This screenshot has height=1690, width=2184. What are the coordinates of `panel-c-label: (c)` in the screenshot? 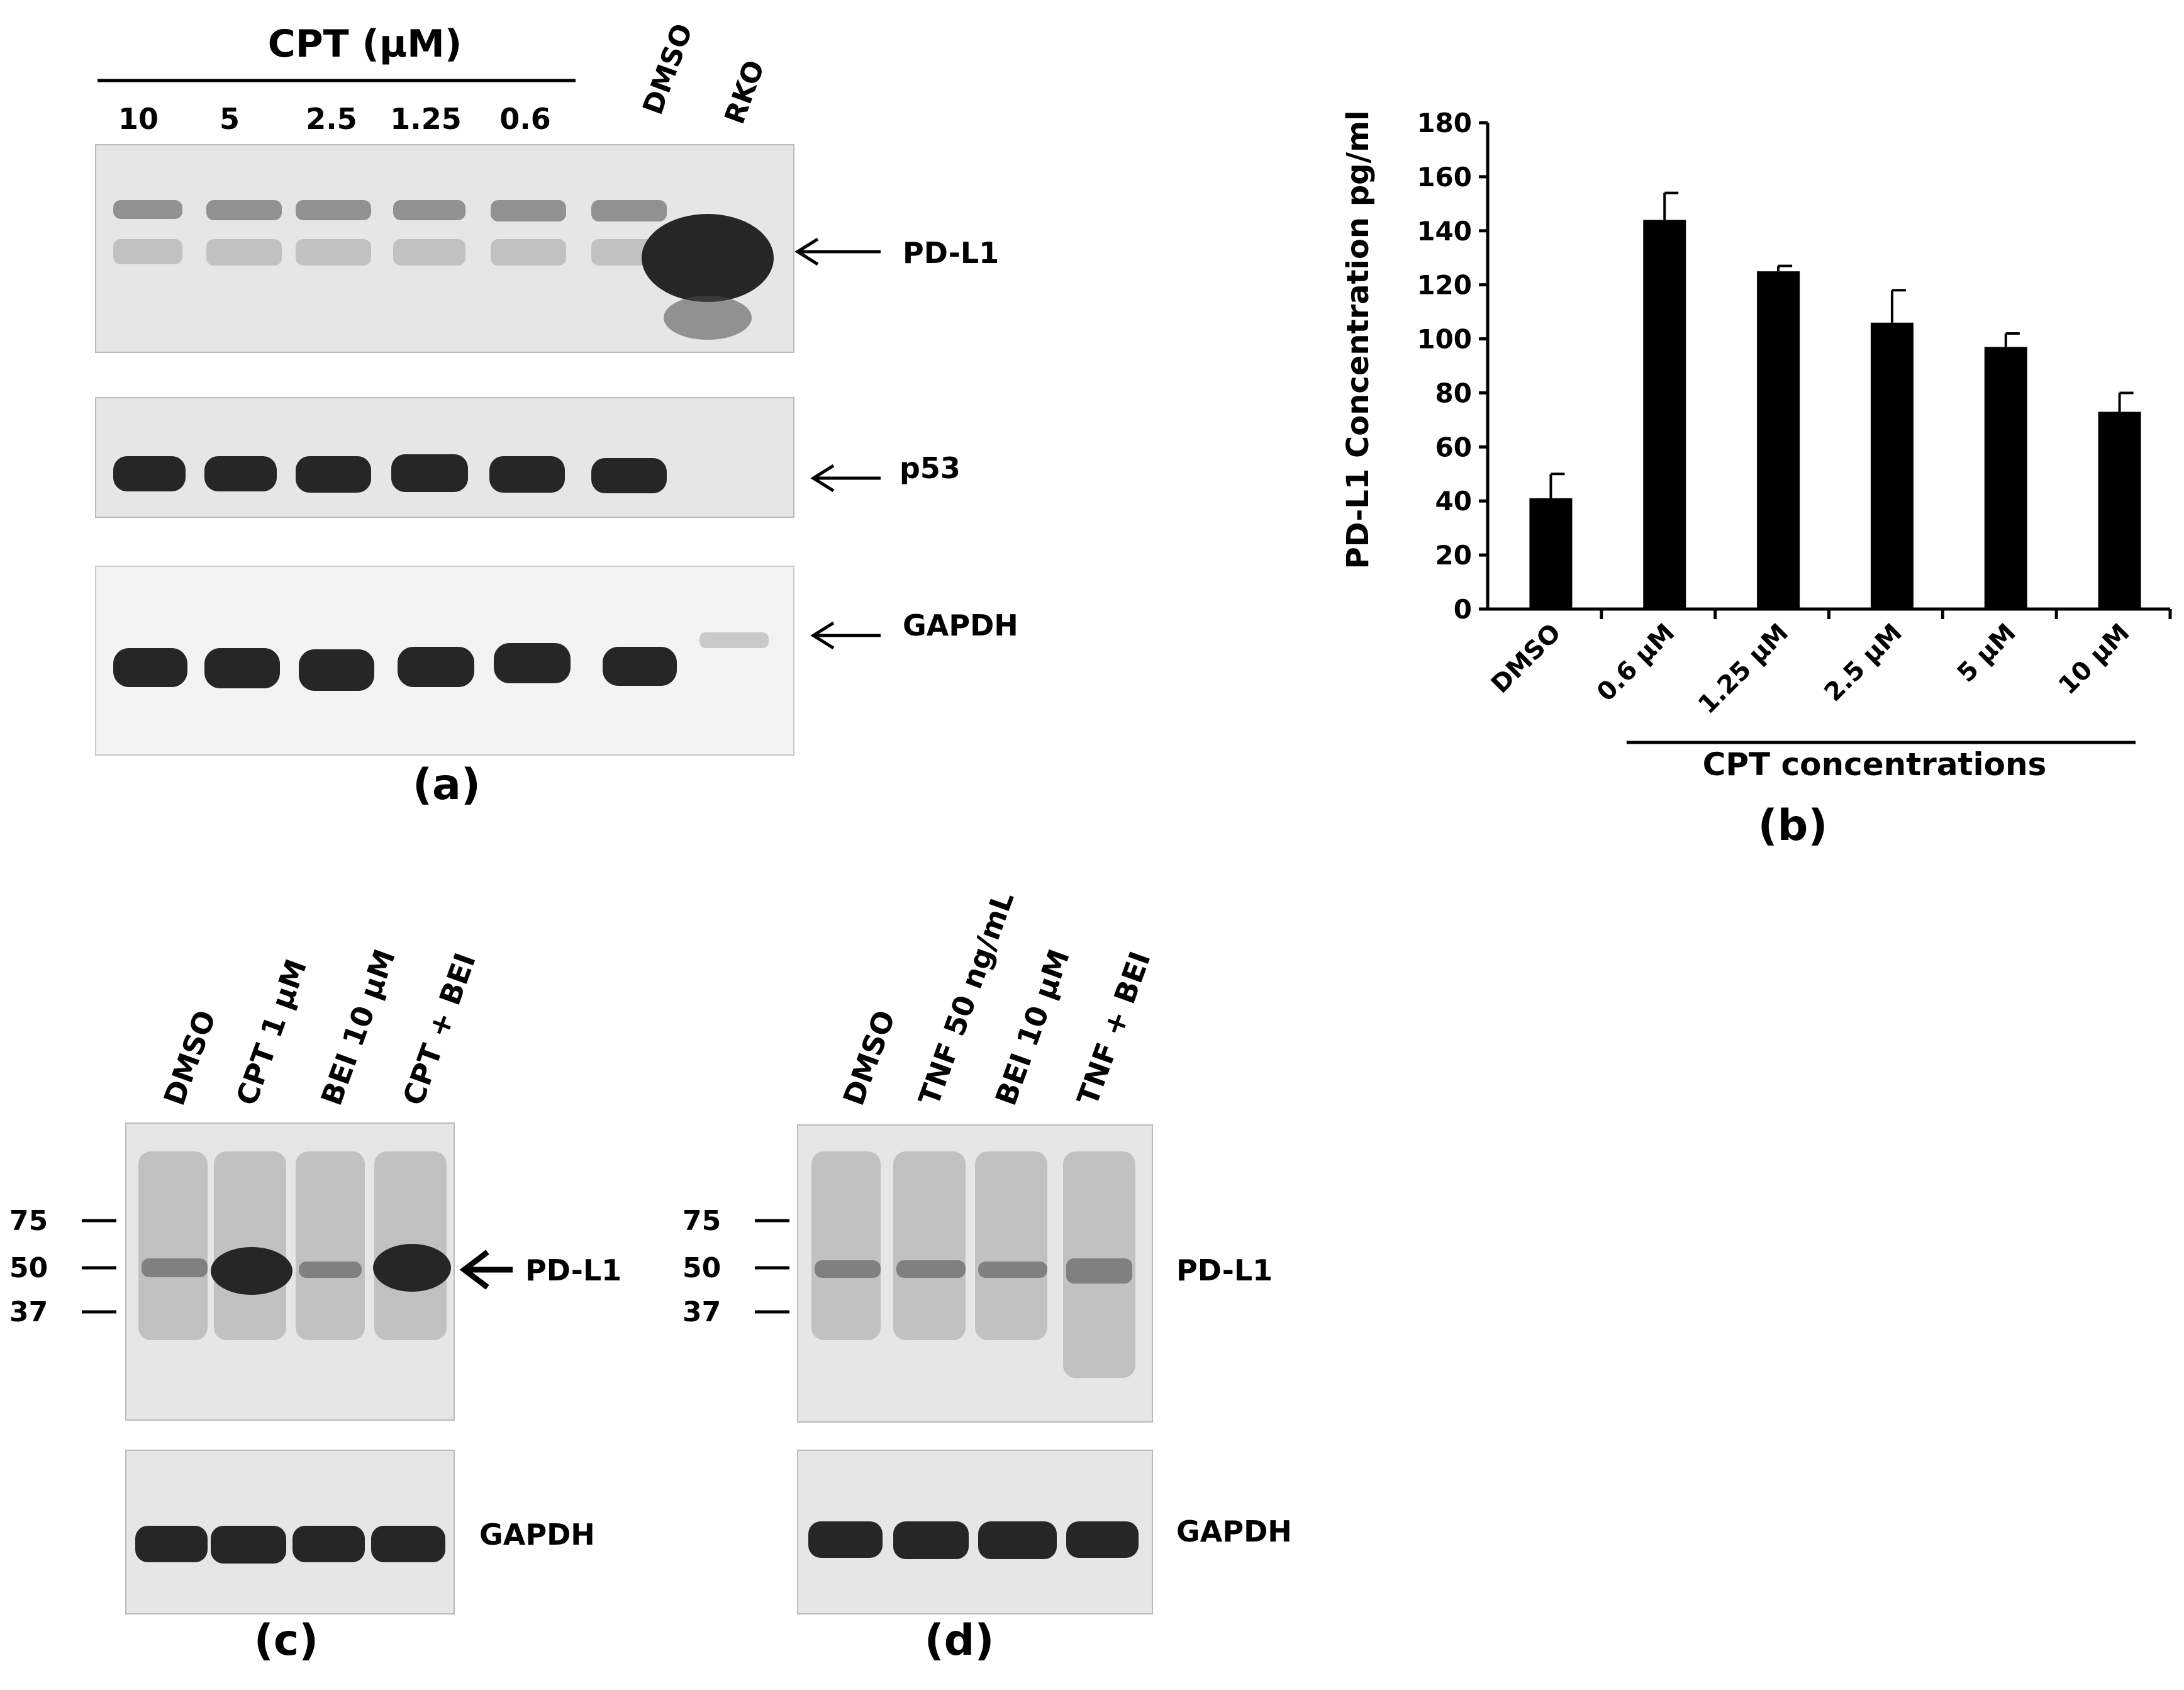 It's located at (286, 1640).